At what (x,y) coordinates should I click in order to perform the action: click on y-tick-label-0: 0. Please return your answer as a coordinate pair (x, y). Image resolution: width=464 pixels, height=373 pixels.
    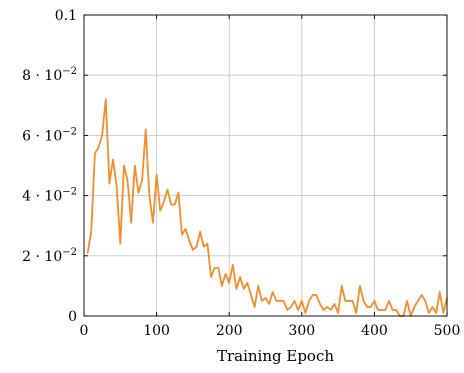
    Looking at the image, I should click on (72, 317).